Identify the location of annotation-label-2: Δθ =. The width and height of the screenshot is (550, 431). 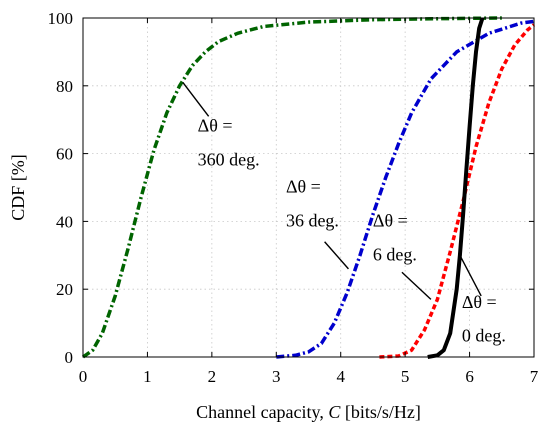
(303, 187).